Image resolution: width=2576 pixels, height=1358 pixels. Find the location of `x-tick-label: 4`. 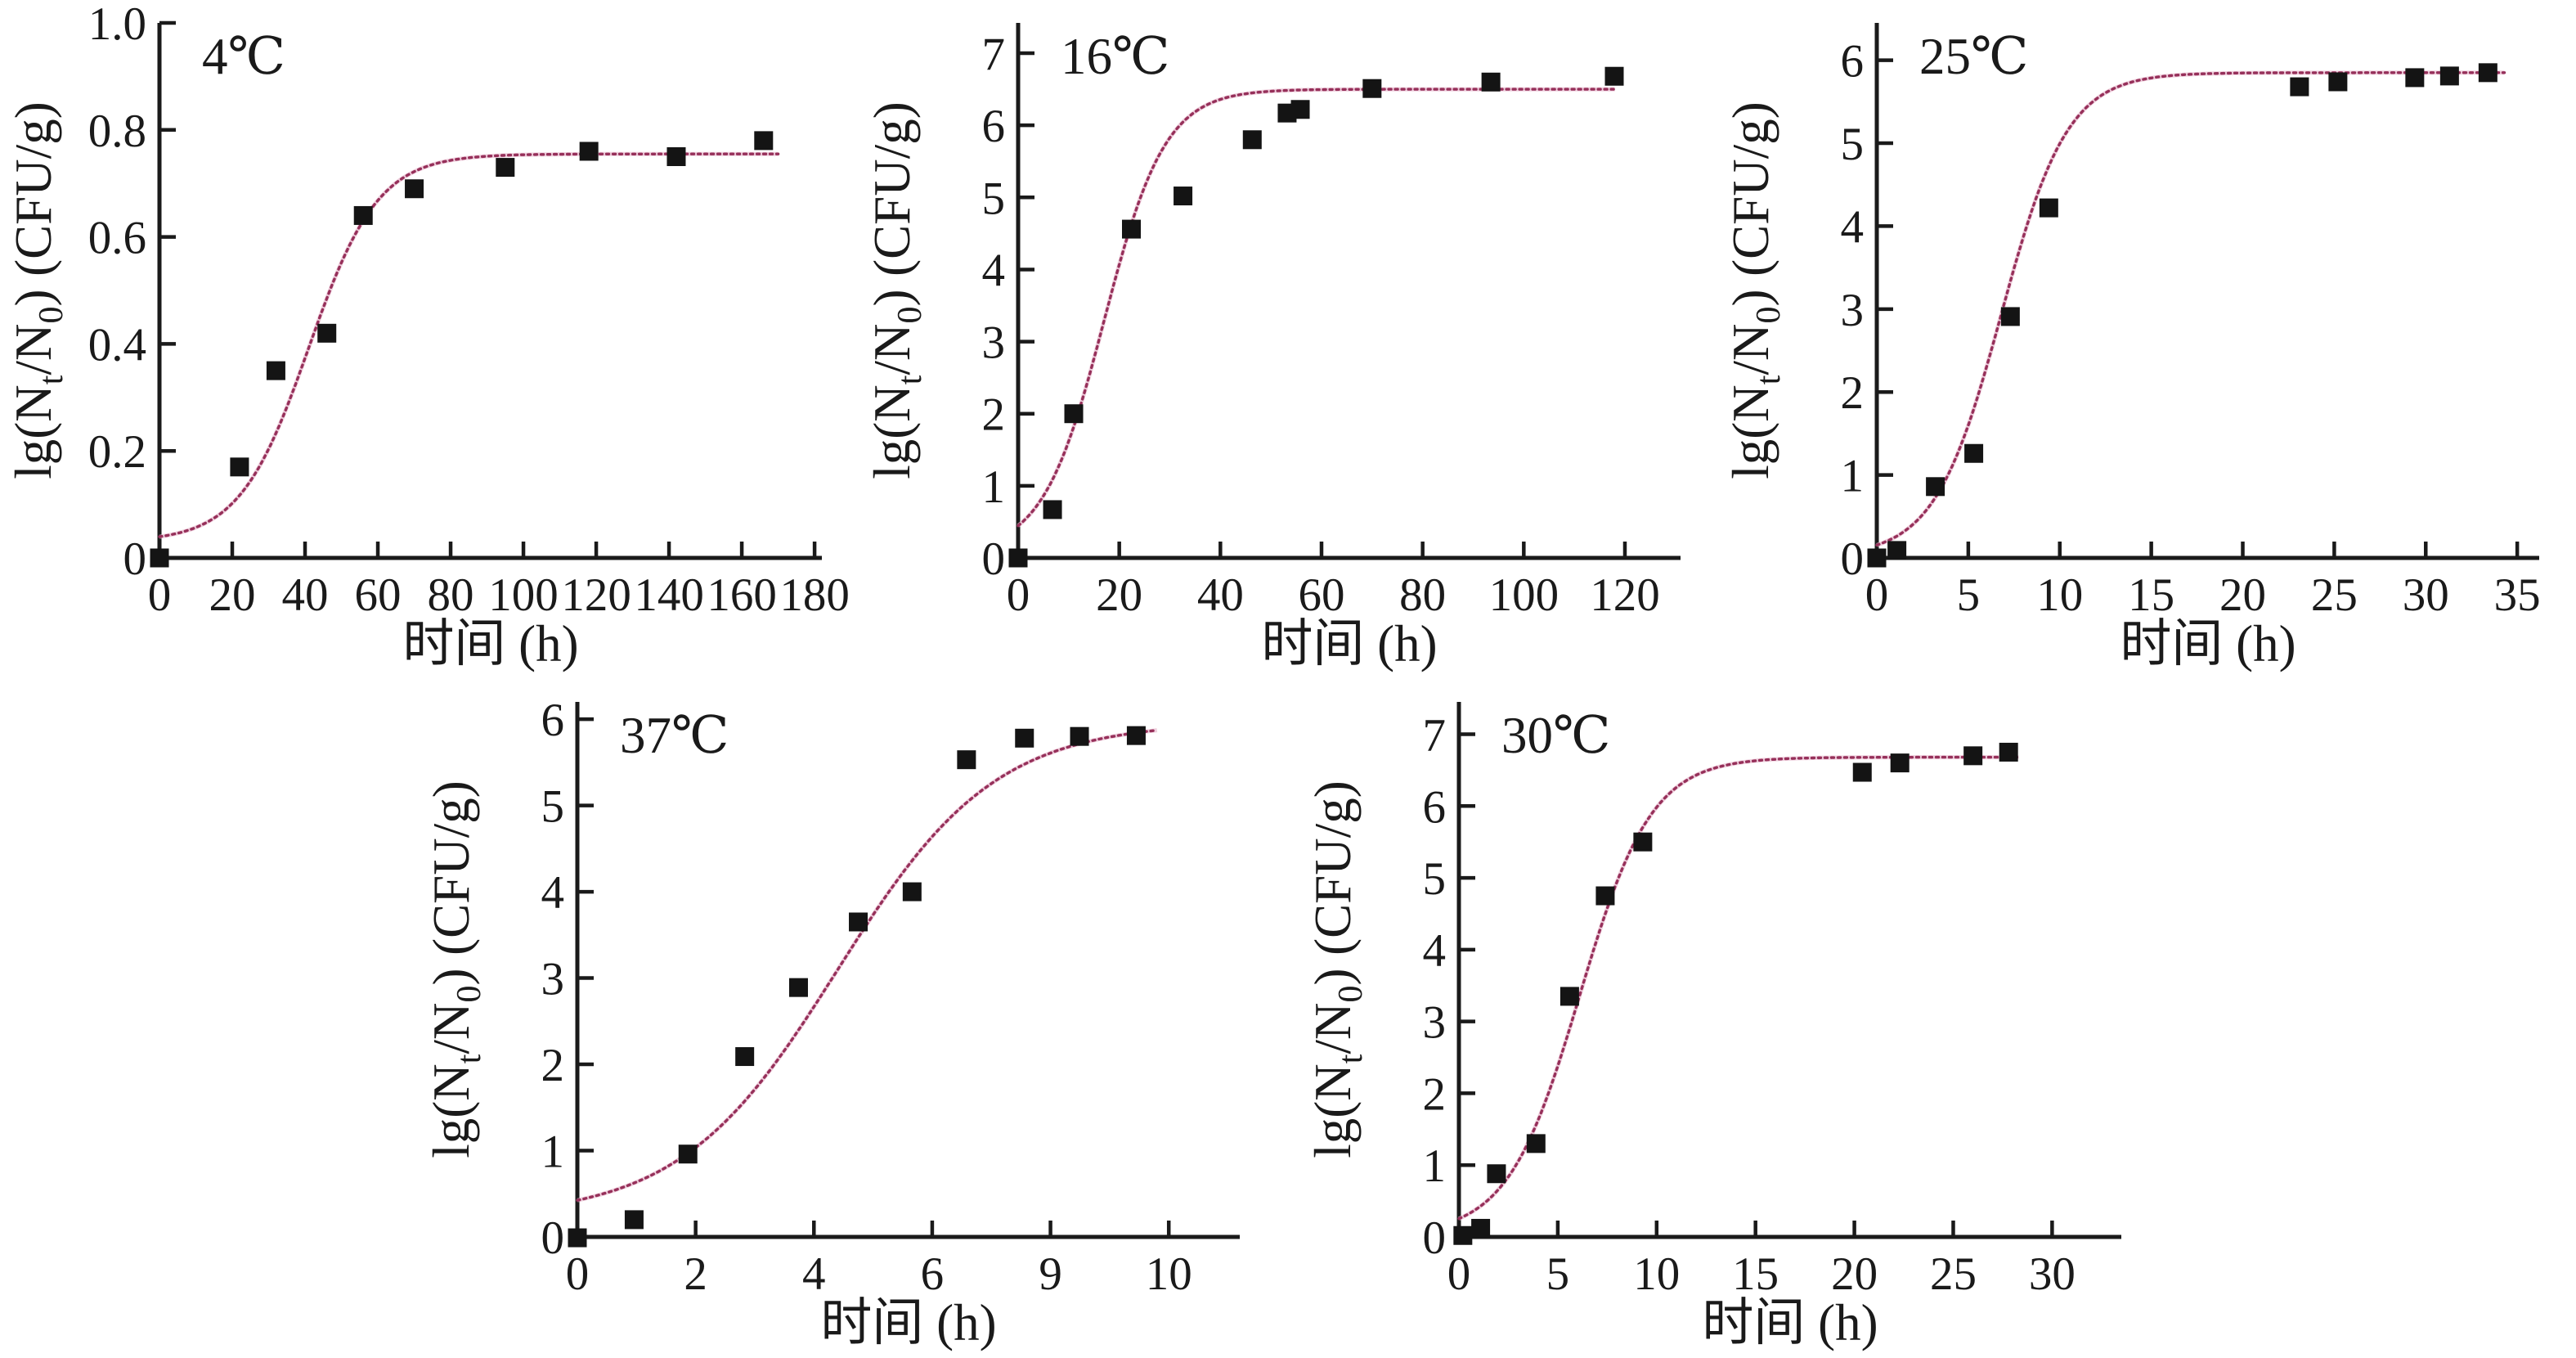

x-tick-label: 4 is located at coordinates (814, 1274).